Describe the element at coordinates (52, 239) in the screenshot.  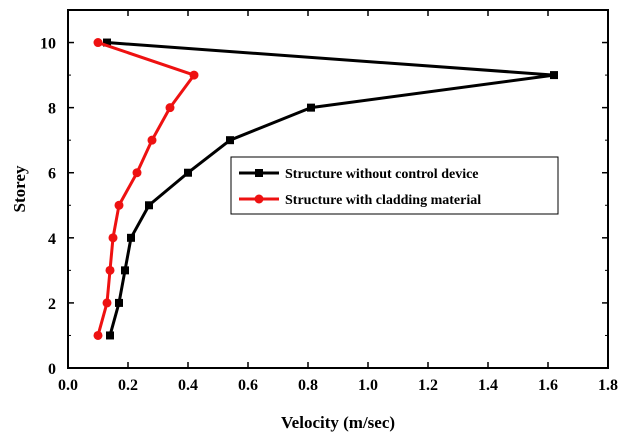
I see `y-tick-label: 4` at that location.